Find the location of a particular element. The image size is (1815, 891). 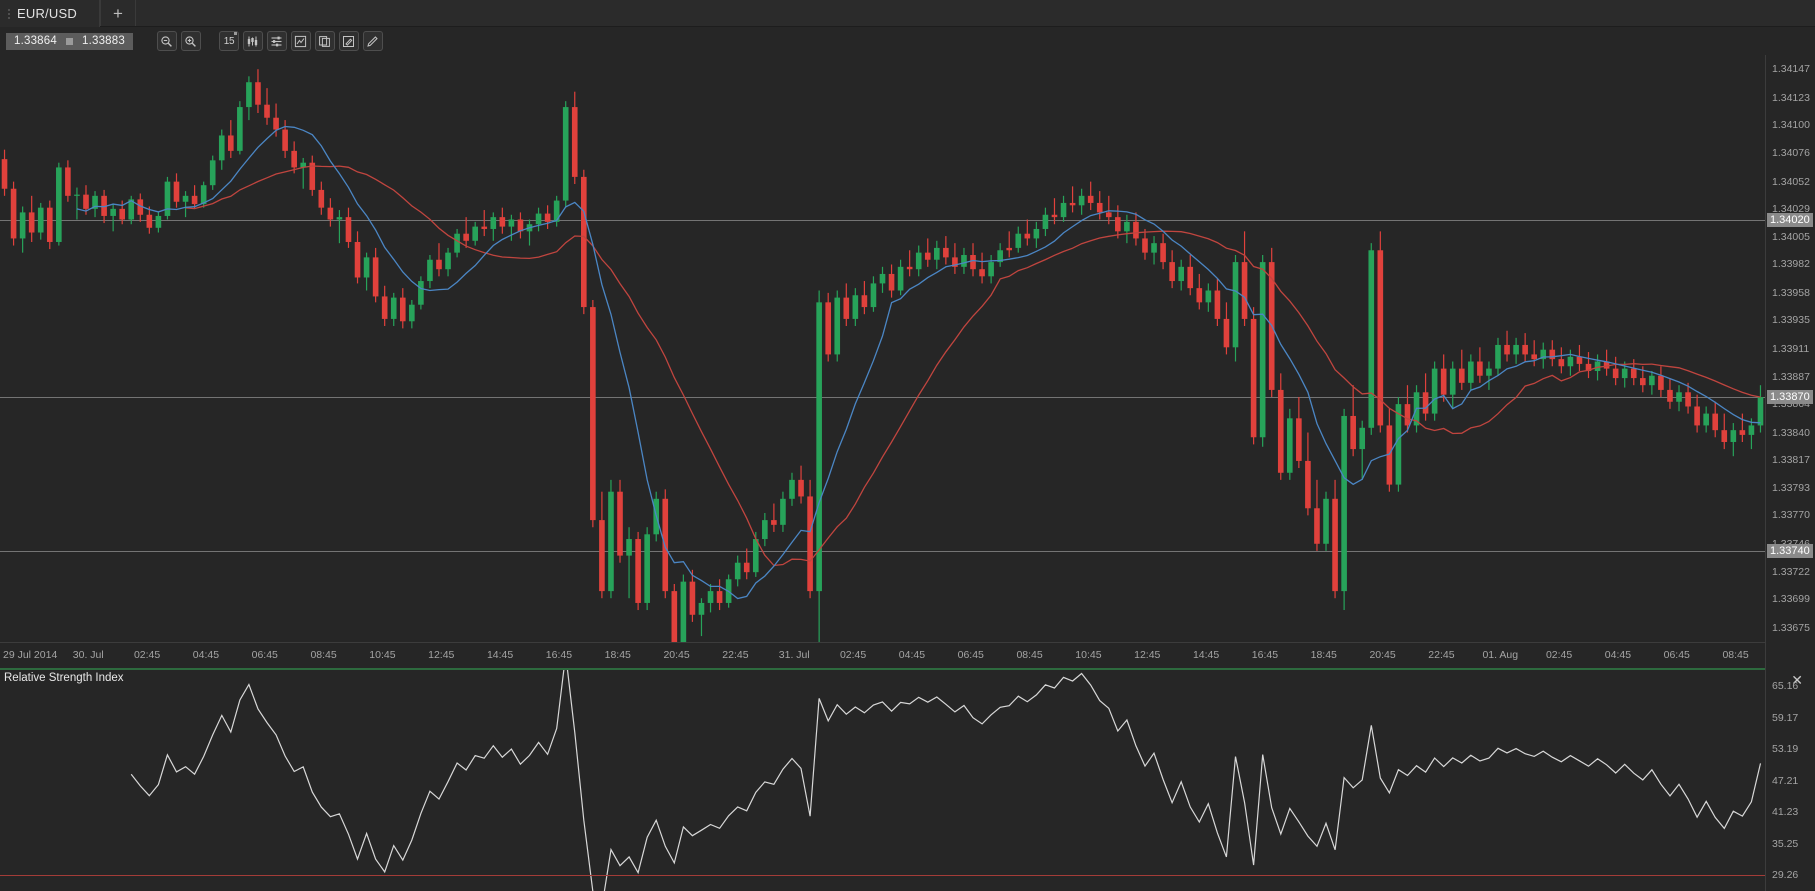

zoom-out-icon is located at coordinates (167, 41).